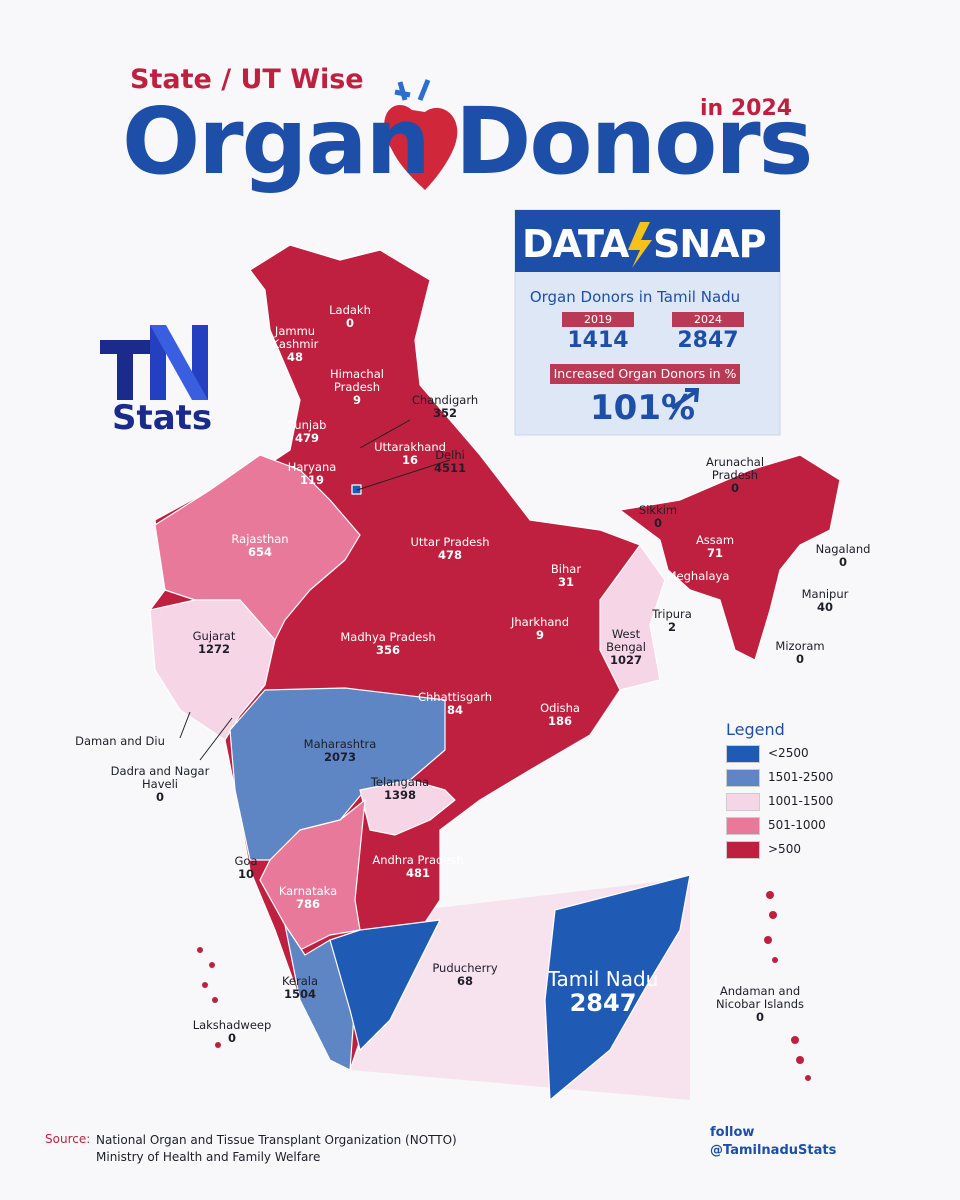 The height and width of the screenshot is (1200, 960). What do you see at coordinates (465, 968) in the screenshot?
I see `region-name: Puducherry` at bounding box center [465, 968].